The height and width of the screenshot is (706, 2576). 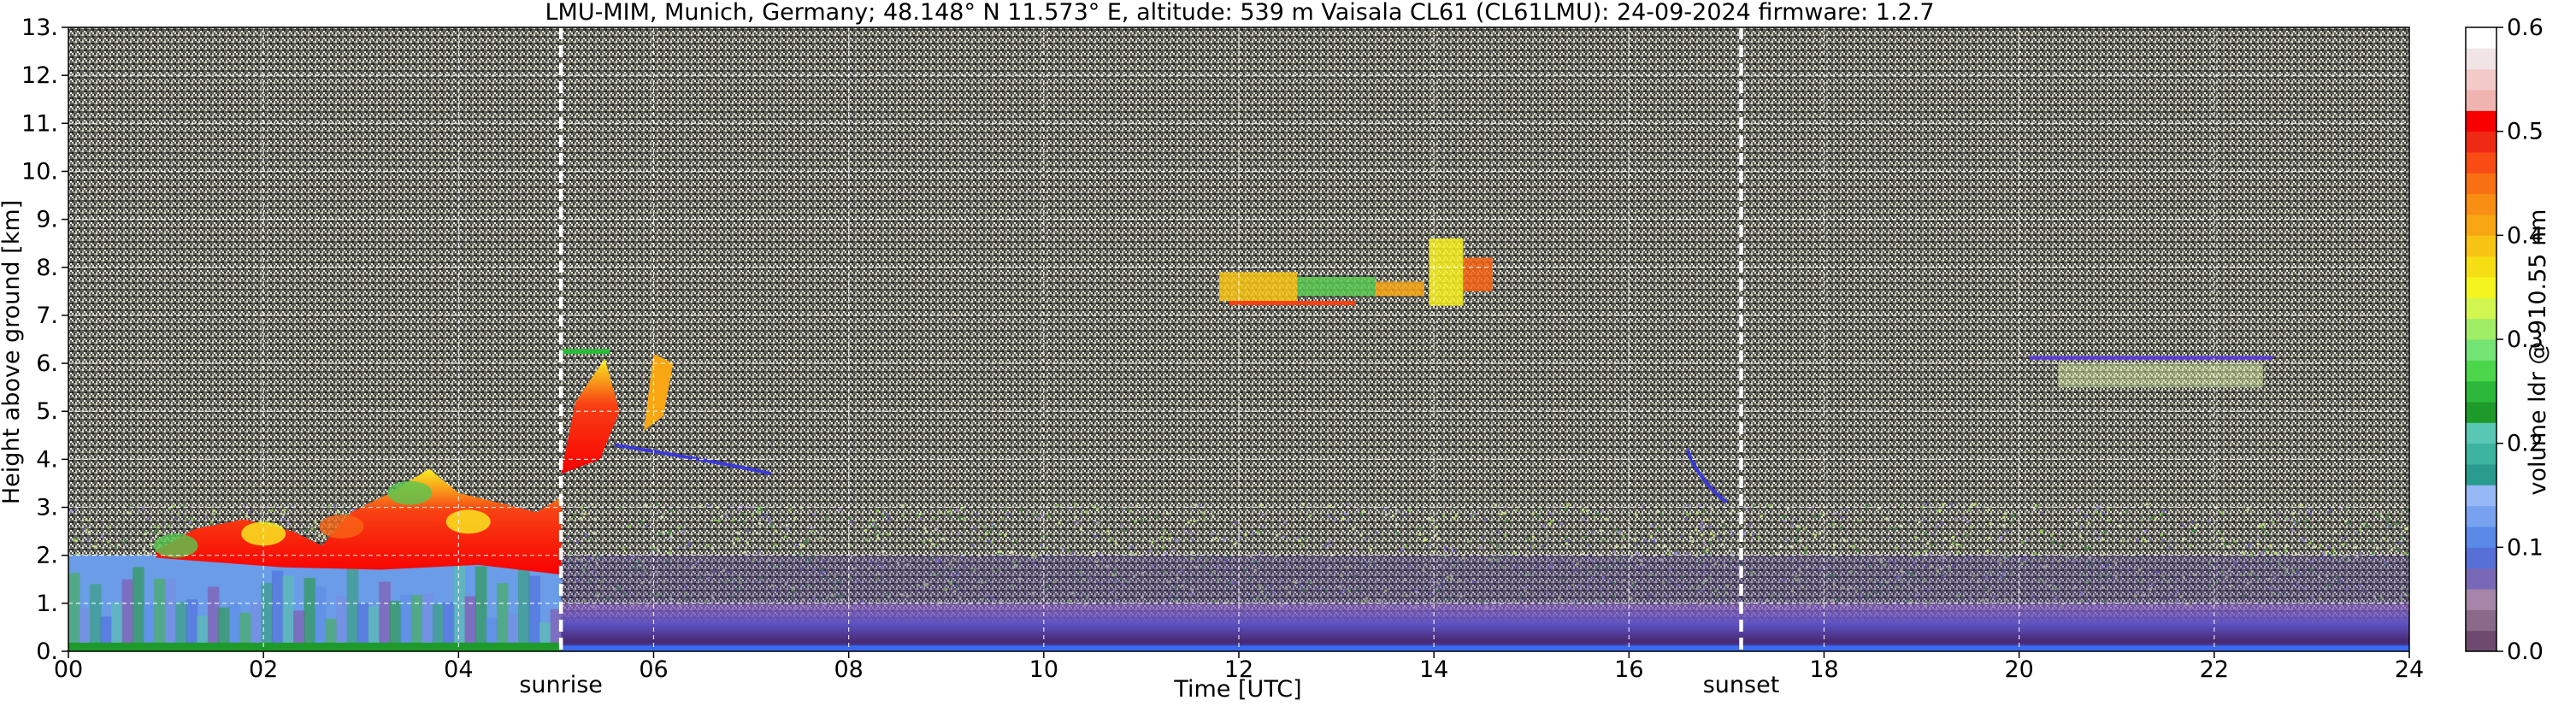 What do you see at coordinates (47, 411) in the screenshot?
I see `y-tick-label: 5.` at bounding box center [47, 411].